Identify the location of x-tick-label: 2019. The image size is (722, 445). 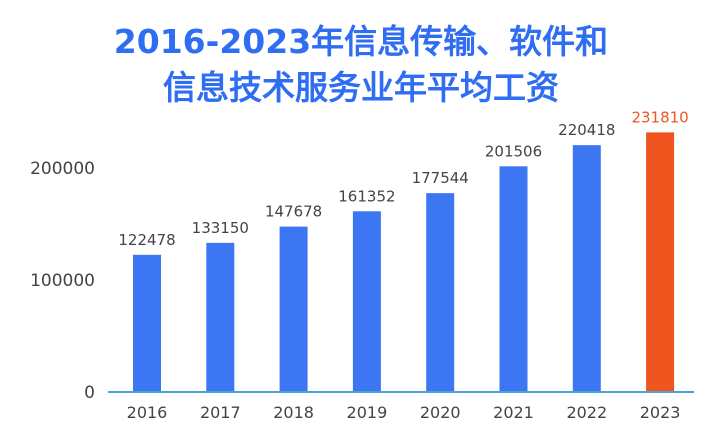
(367, 412).